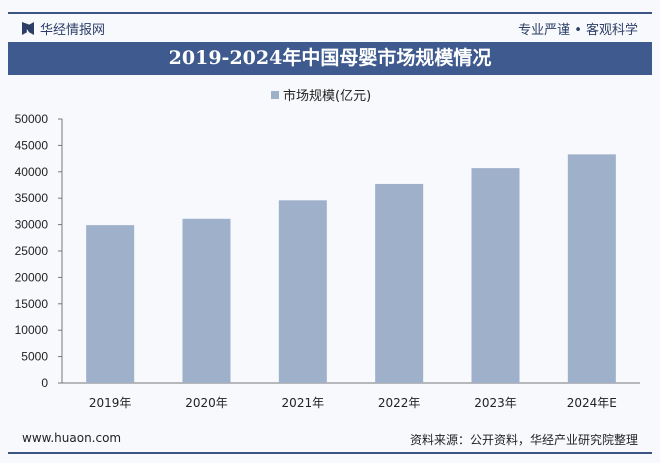  What do you see at coordinates (523, 440) in the screenshot?
I see `source-note: 资料来源：公开资料，华经产业研究院整理` at bounding box center [523, 440].